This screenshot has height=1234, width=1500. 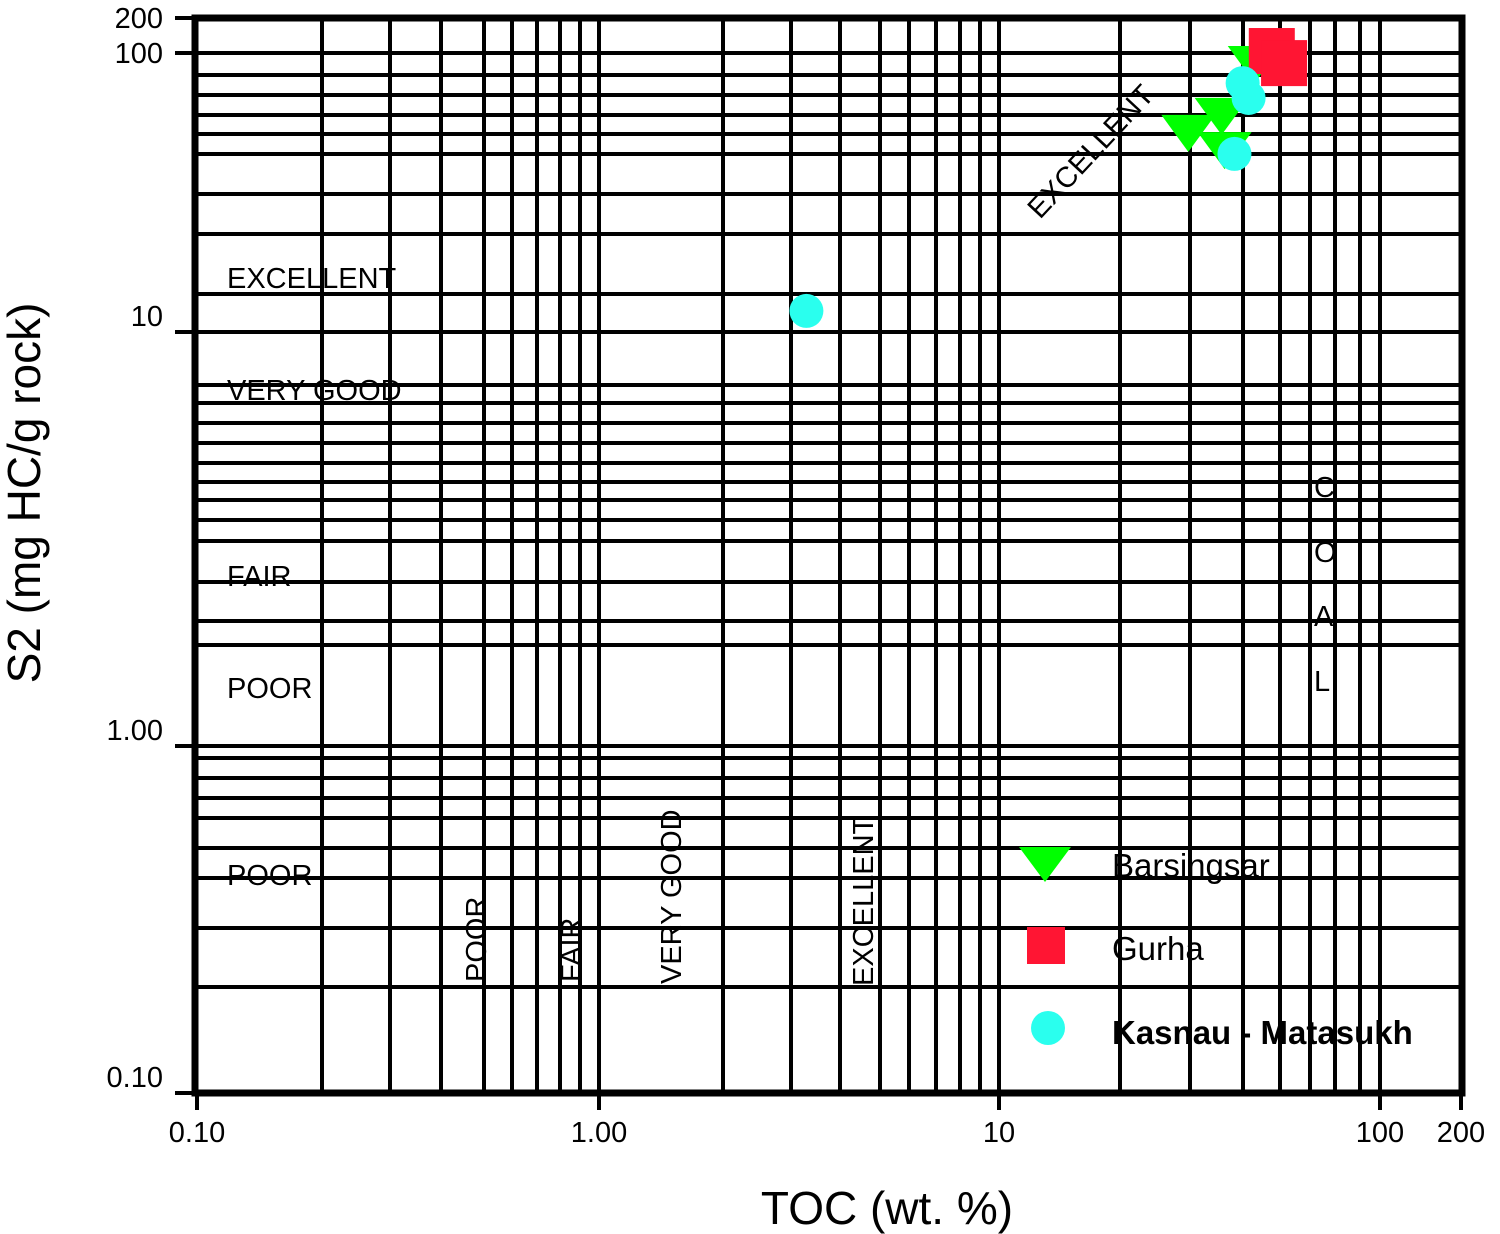 What do you see at coordinates (139, 54) in the screenshot?
I see `y-tick-label: 100` at bounding box center [139, 54].